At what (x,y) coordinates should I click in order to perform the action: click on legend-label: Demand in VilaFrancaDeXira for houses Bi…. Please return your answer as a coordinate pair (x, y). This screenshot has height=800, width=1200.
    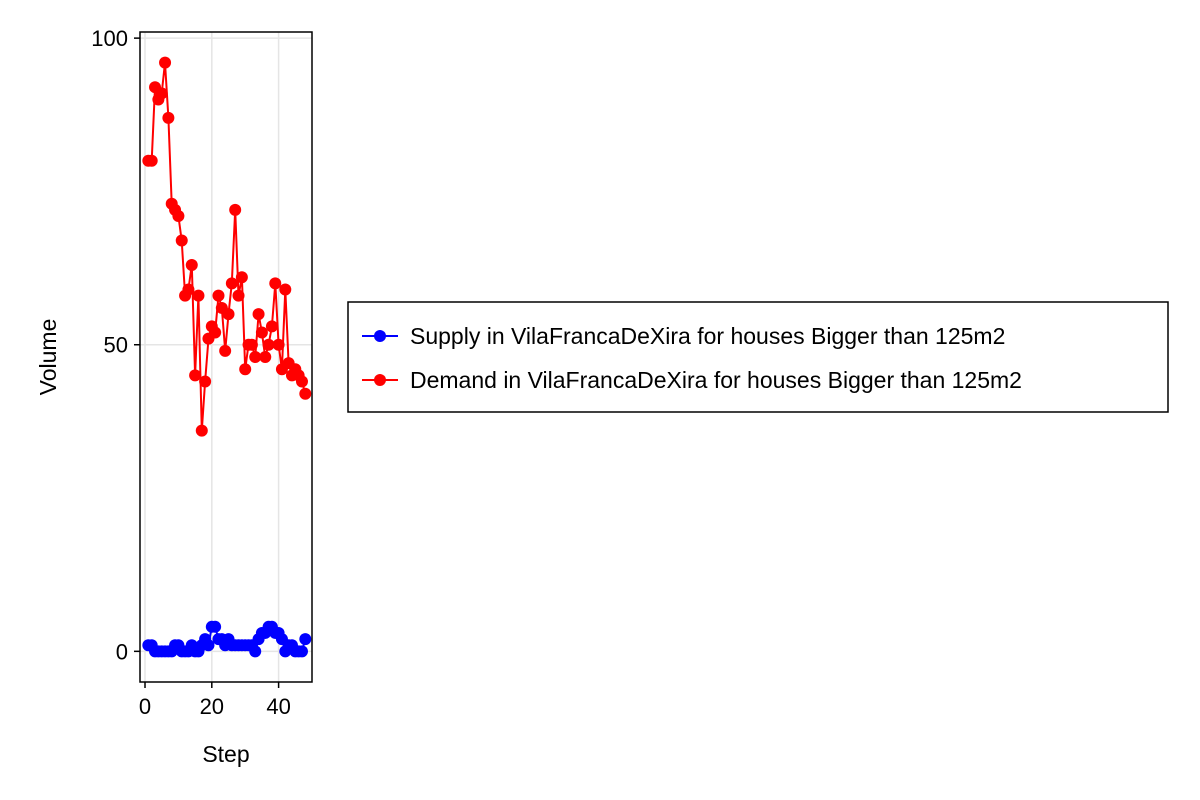
    Looking at the image, I should click on (716, 380).